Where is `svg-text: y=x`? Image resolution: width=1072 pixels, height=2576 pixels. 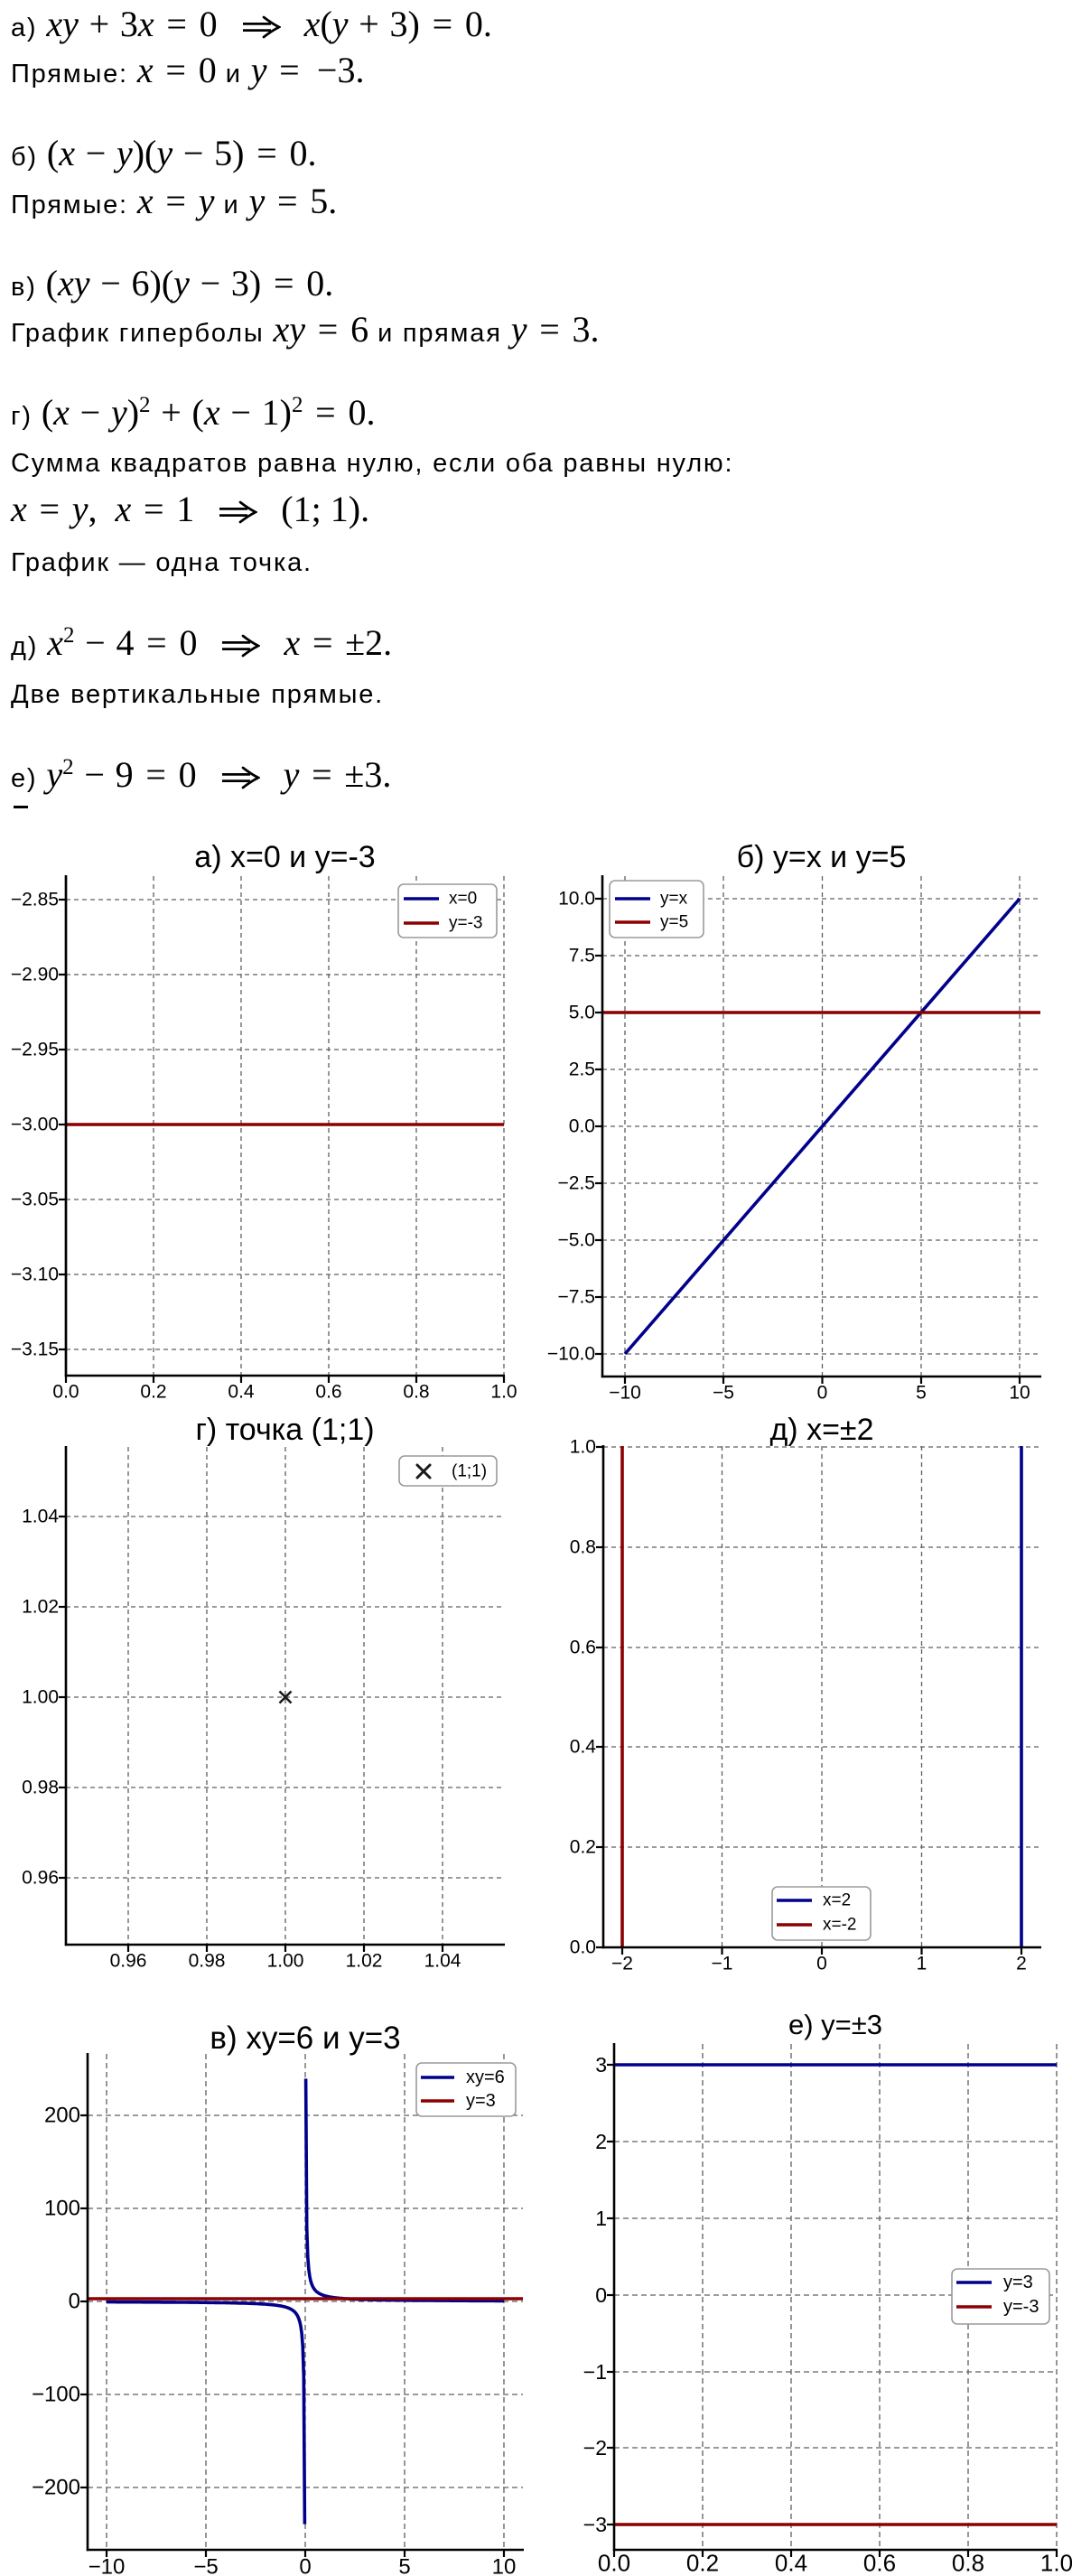
svg-text: y=x is located at coordinates (674, 900).